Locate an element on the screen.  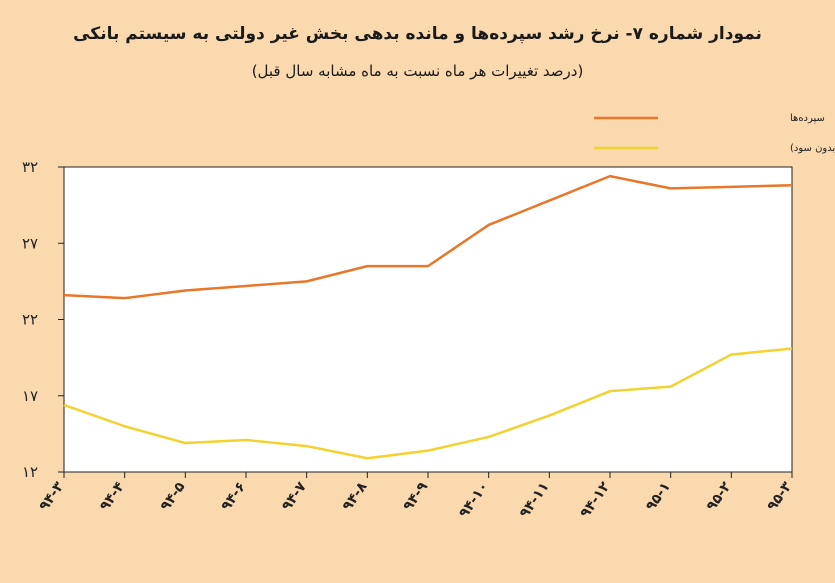
x-tick-label: ۹۴-۵ is located at coordinates (172, 496).